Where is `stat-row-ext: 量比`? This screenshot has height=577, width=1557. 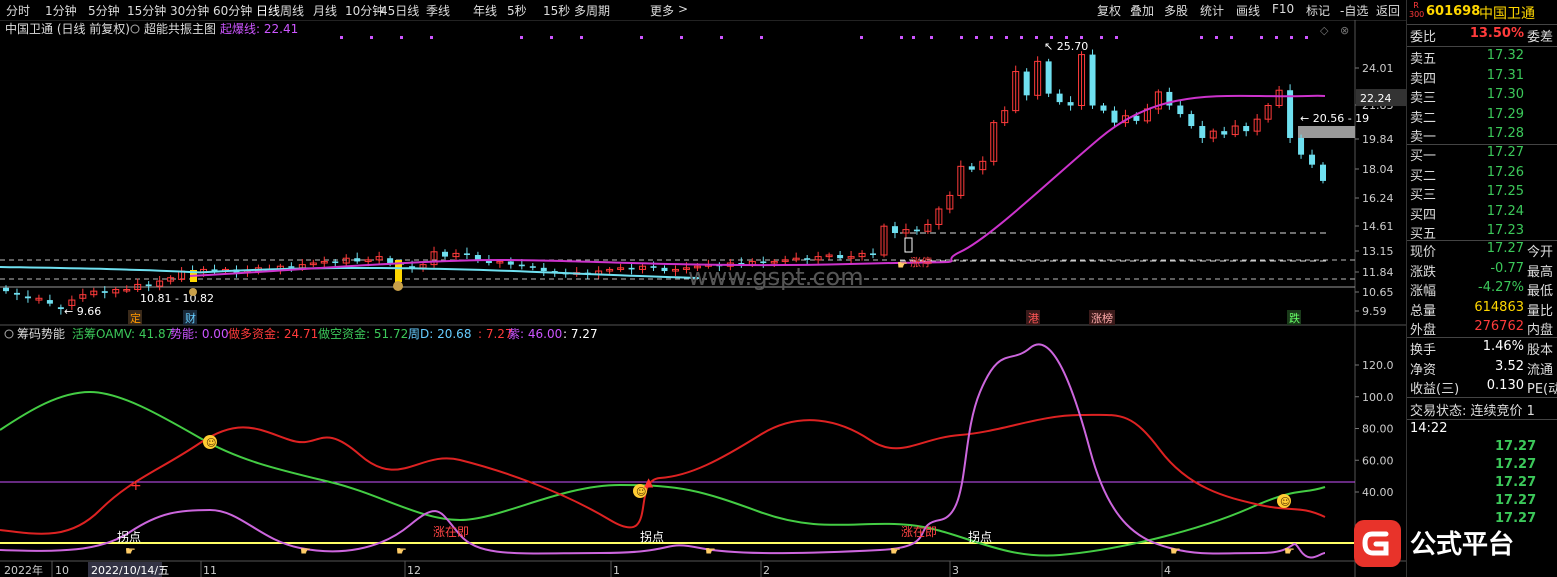
stat-row-ext: 量比 is located at coordinates (1540, 311).